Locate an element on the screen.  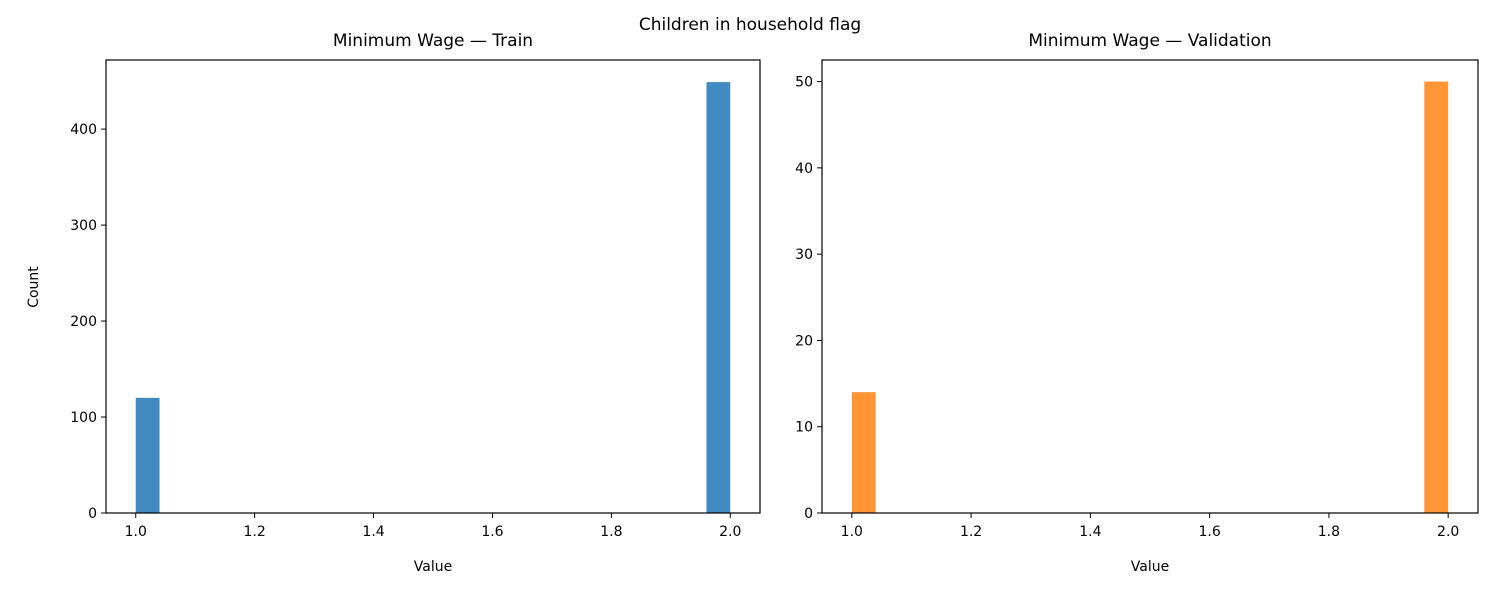
validation-y-tick-label: 10 is located at coordinates (804, 428).